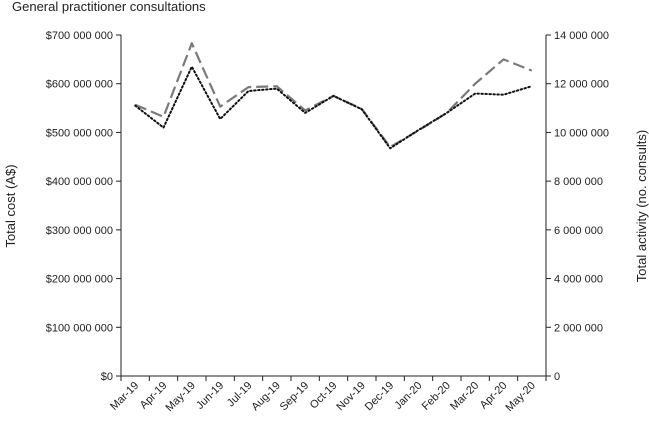  Describe the element at coordinates (380, 397) in the screenshot. I see `x-tick-label: Dec-19` at that location.